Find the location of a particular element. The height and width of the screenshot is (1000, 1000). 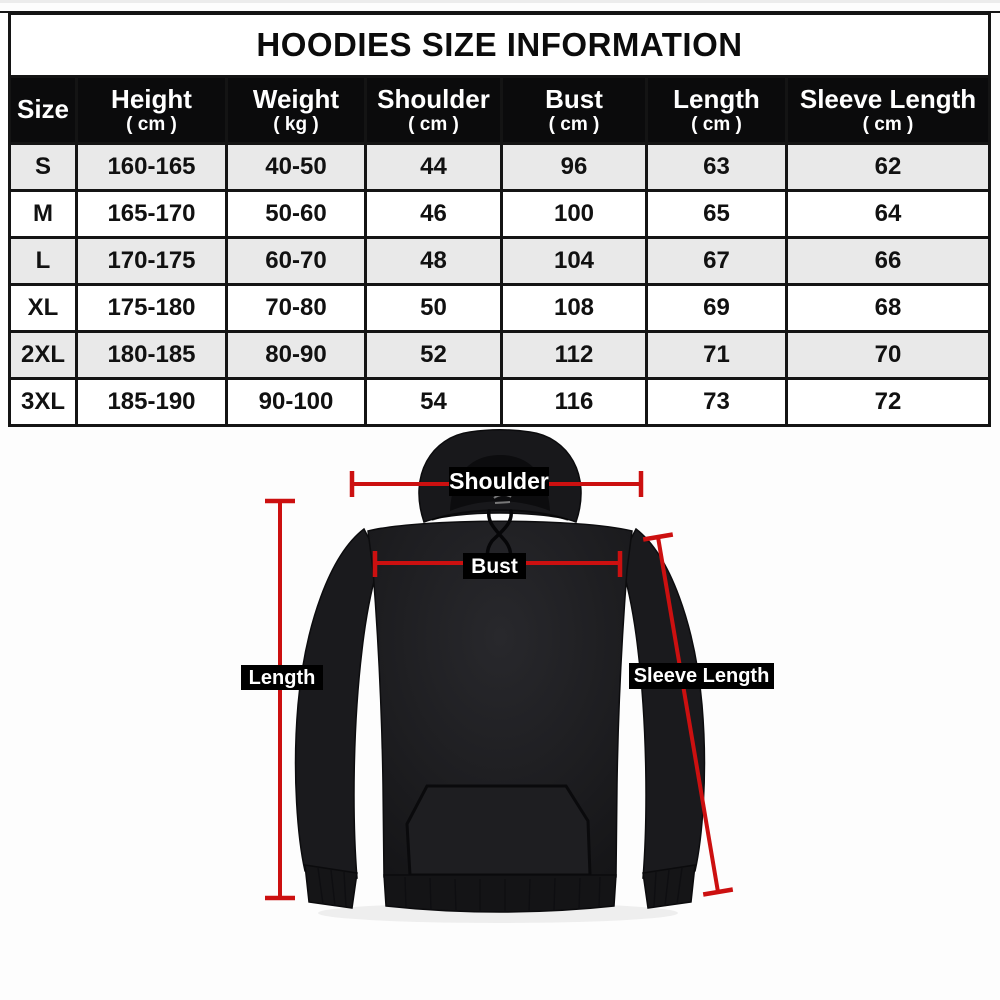

header-label: Height is located at coordinates (151, 98).